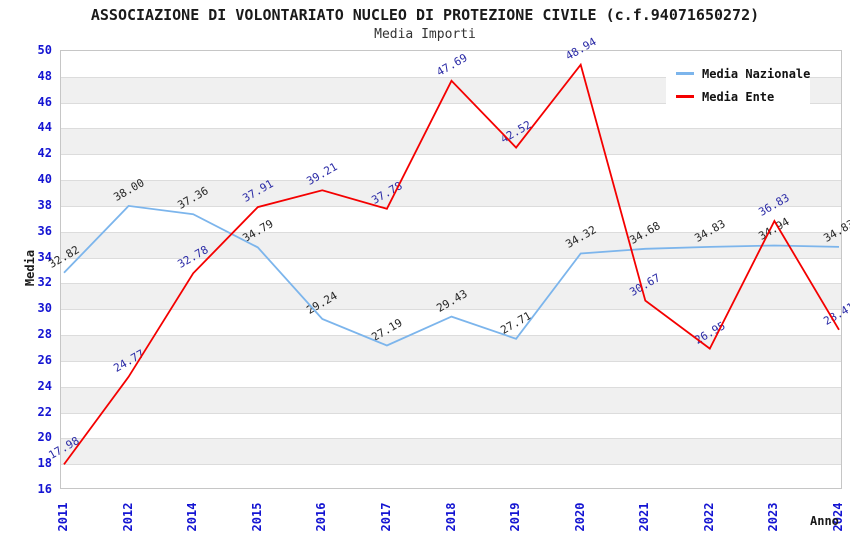 The height and width of the screenshot is (550, 850). Describe the element at coordinates (44, 230) in the screenshot. I see `y-tick-label: 36` at that location.